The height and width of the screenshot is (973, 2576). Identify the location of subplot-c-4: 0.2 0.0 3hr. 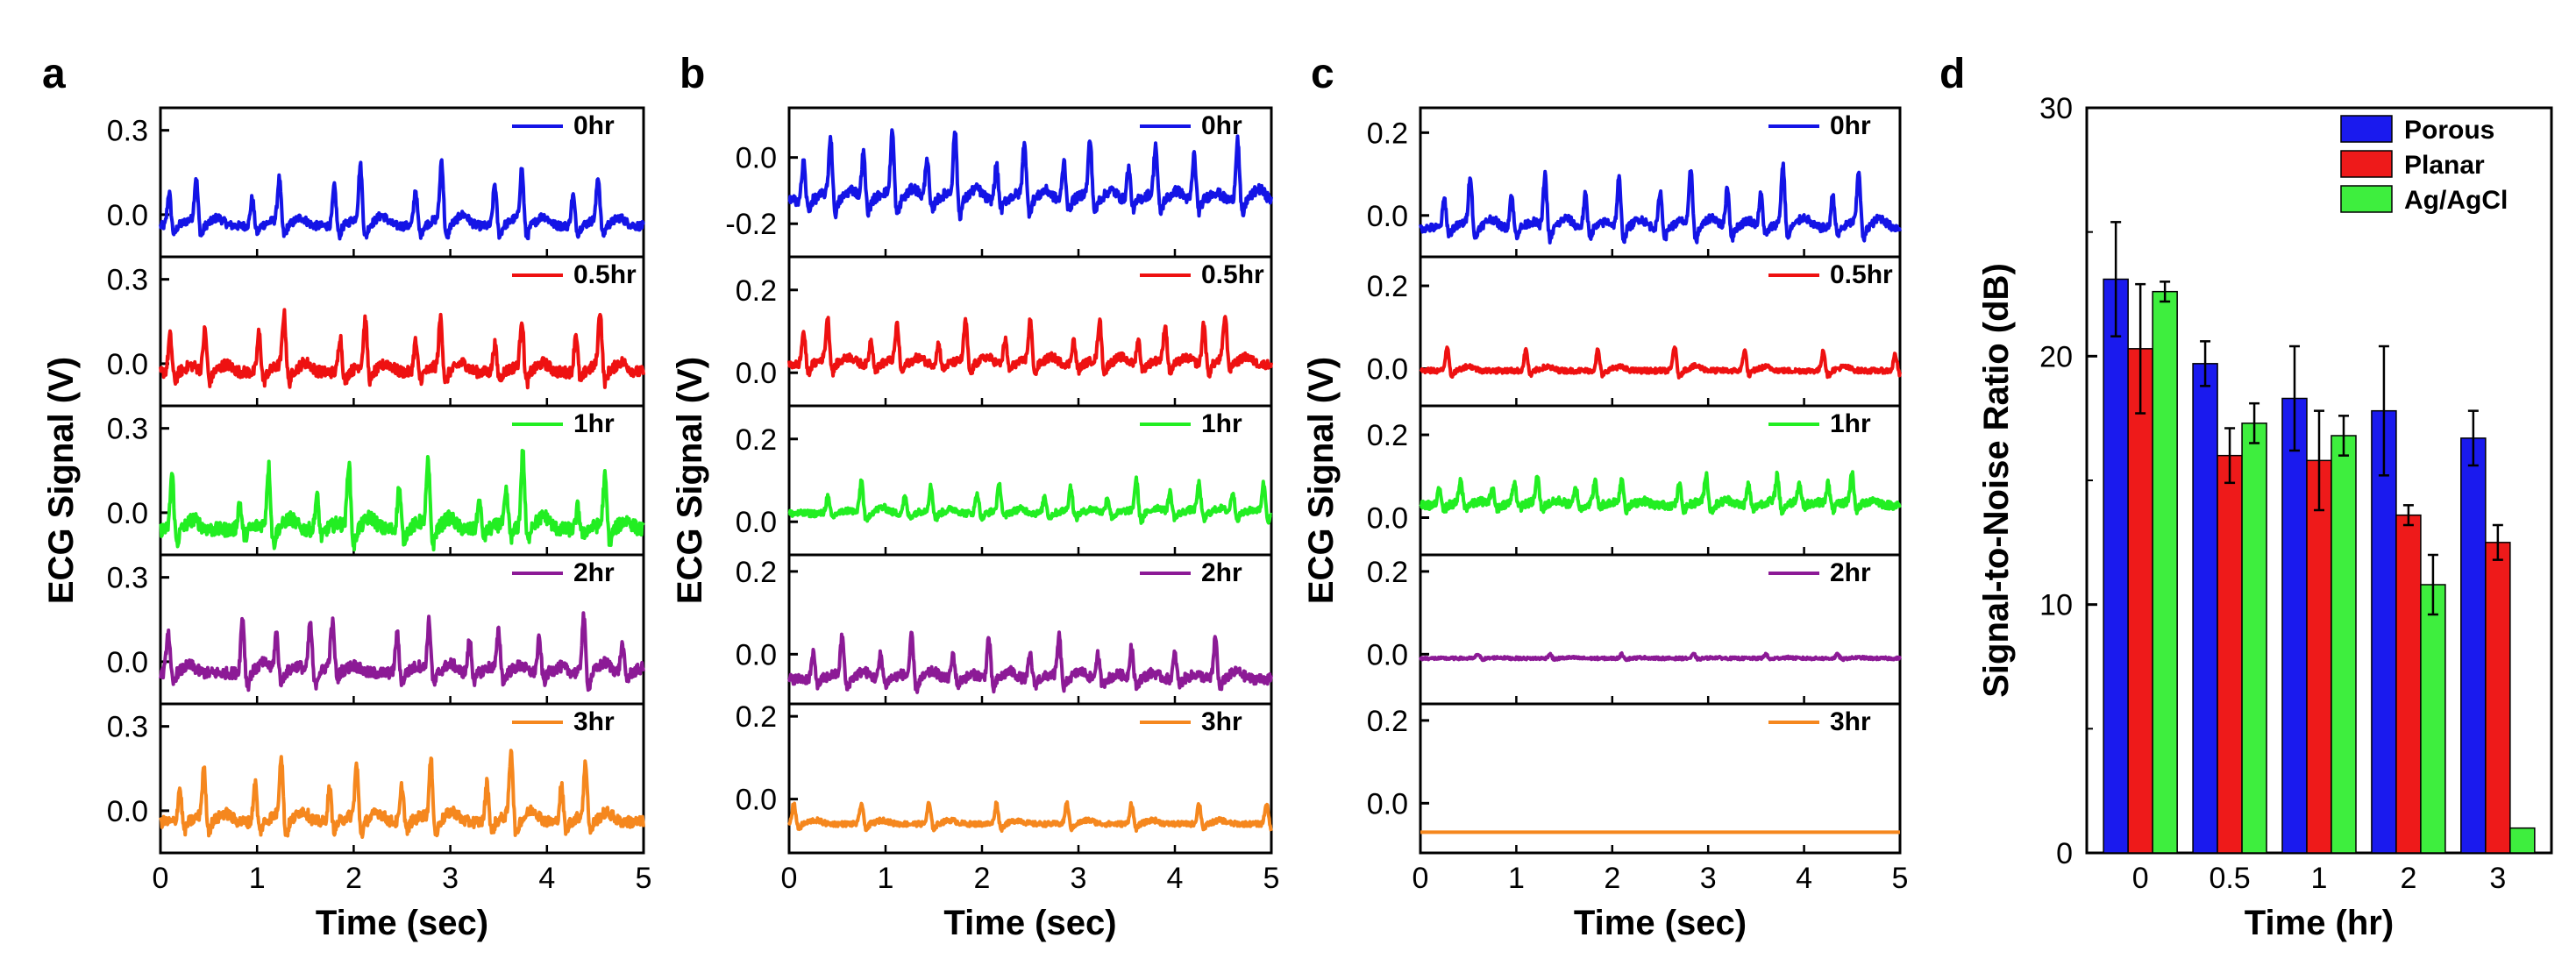
(1634, 778).